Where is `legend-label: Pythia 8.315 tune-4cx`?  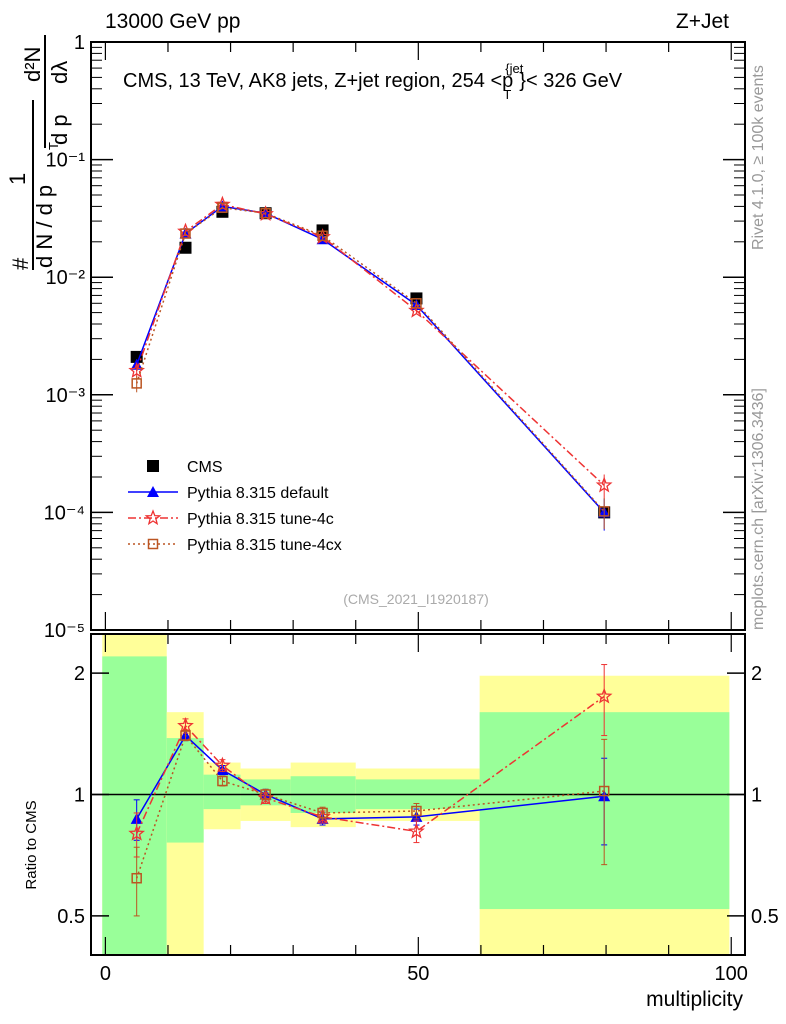
legend-label: Pythia 8.315 tune-4cx is located at coordinates (264, 545).